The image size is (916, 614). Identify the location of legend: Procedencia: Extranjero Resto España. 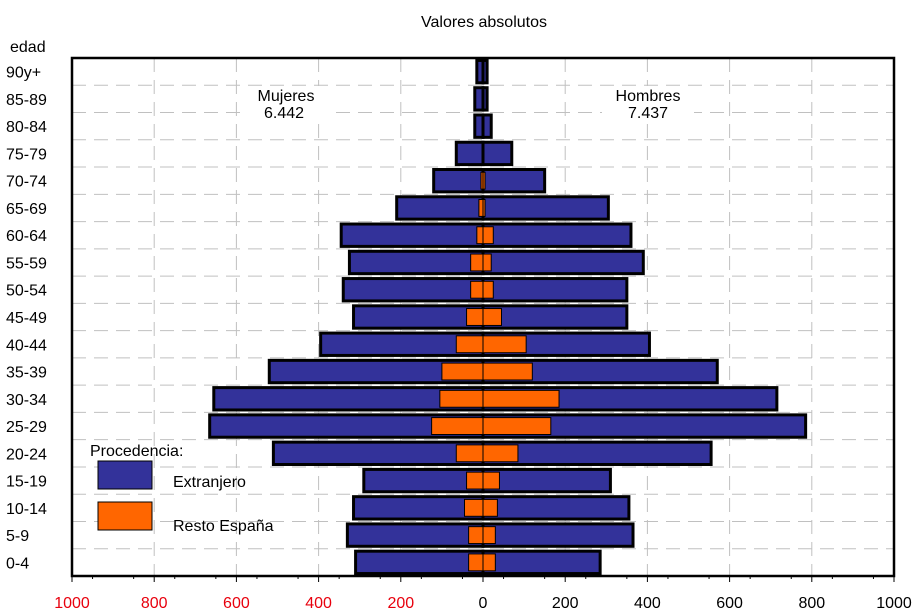
(182, 489).